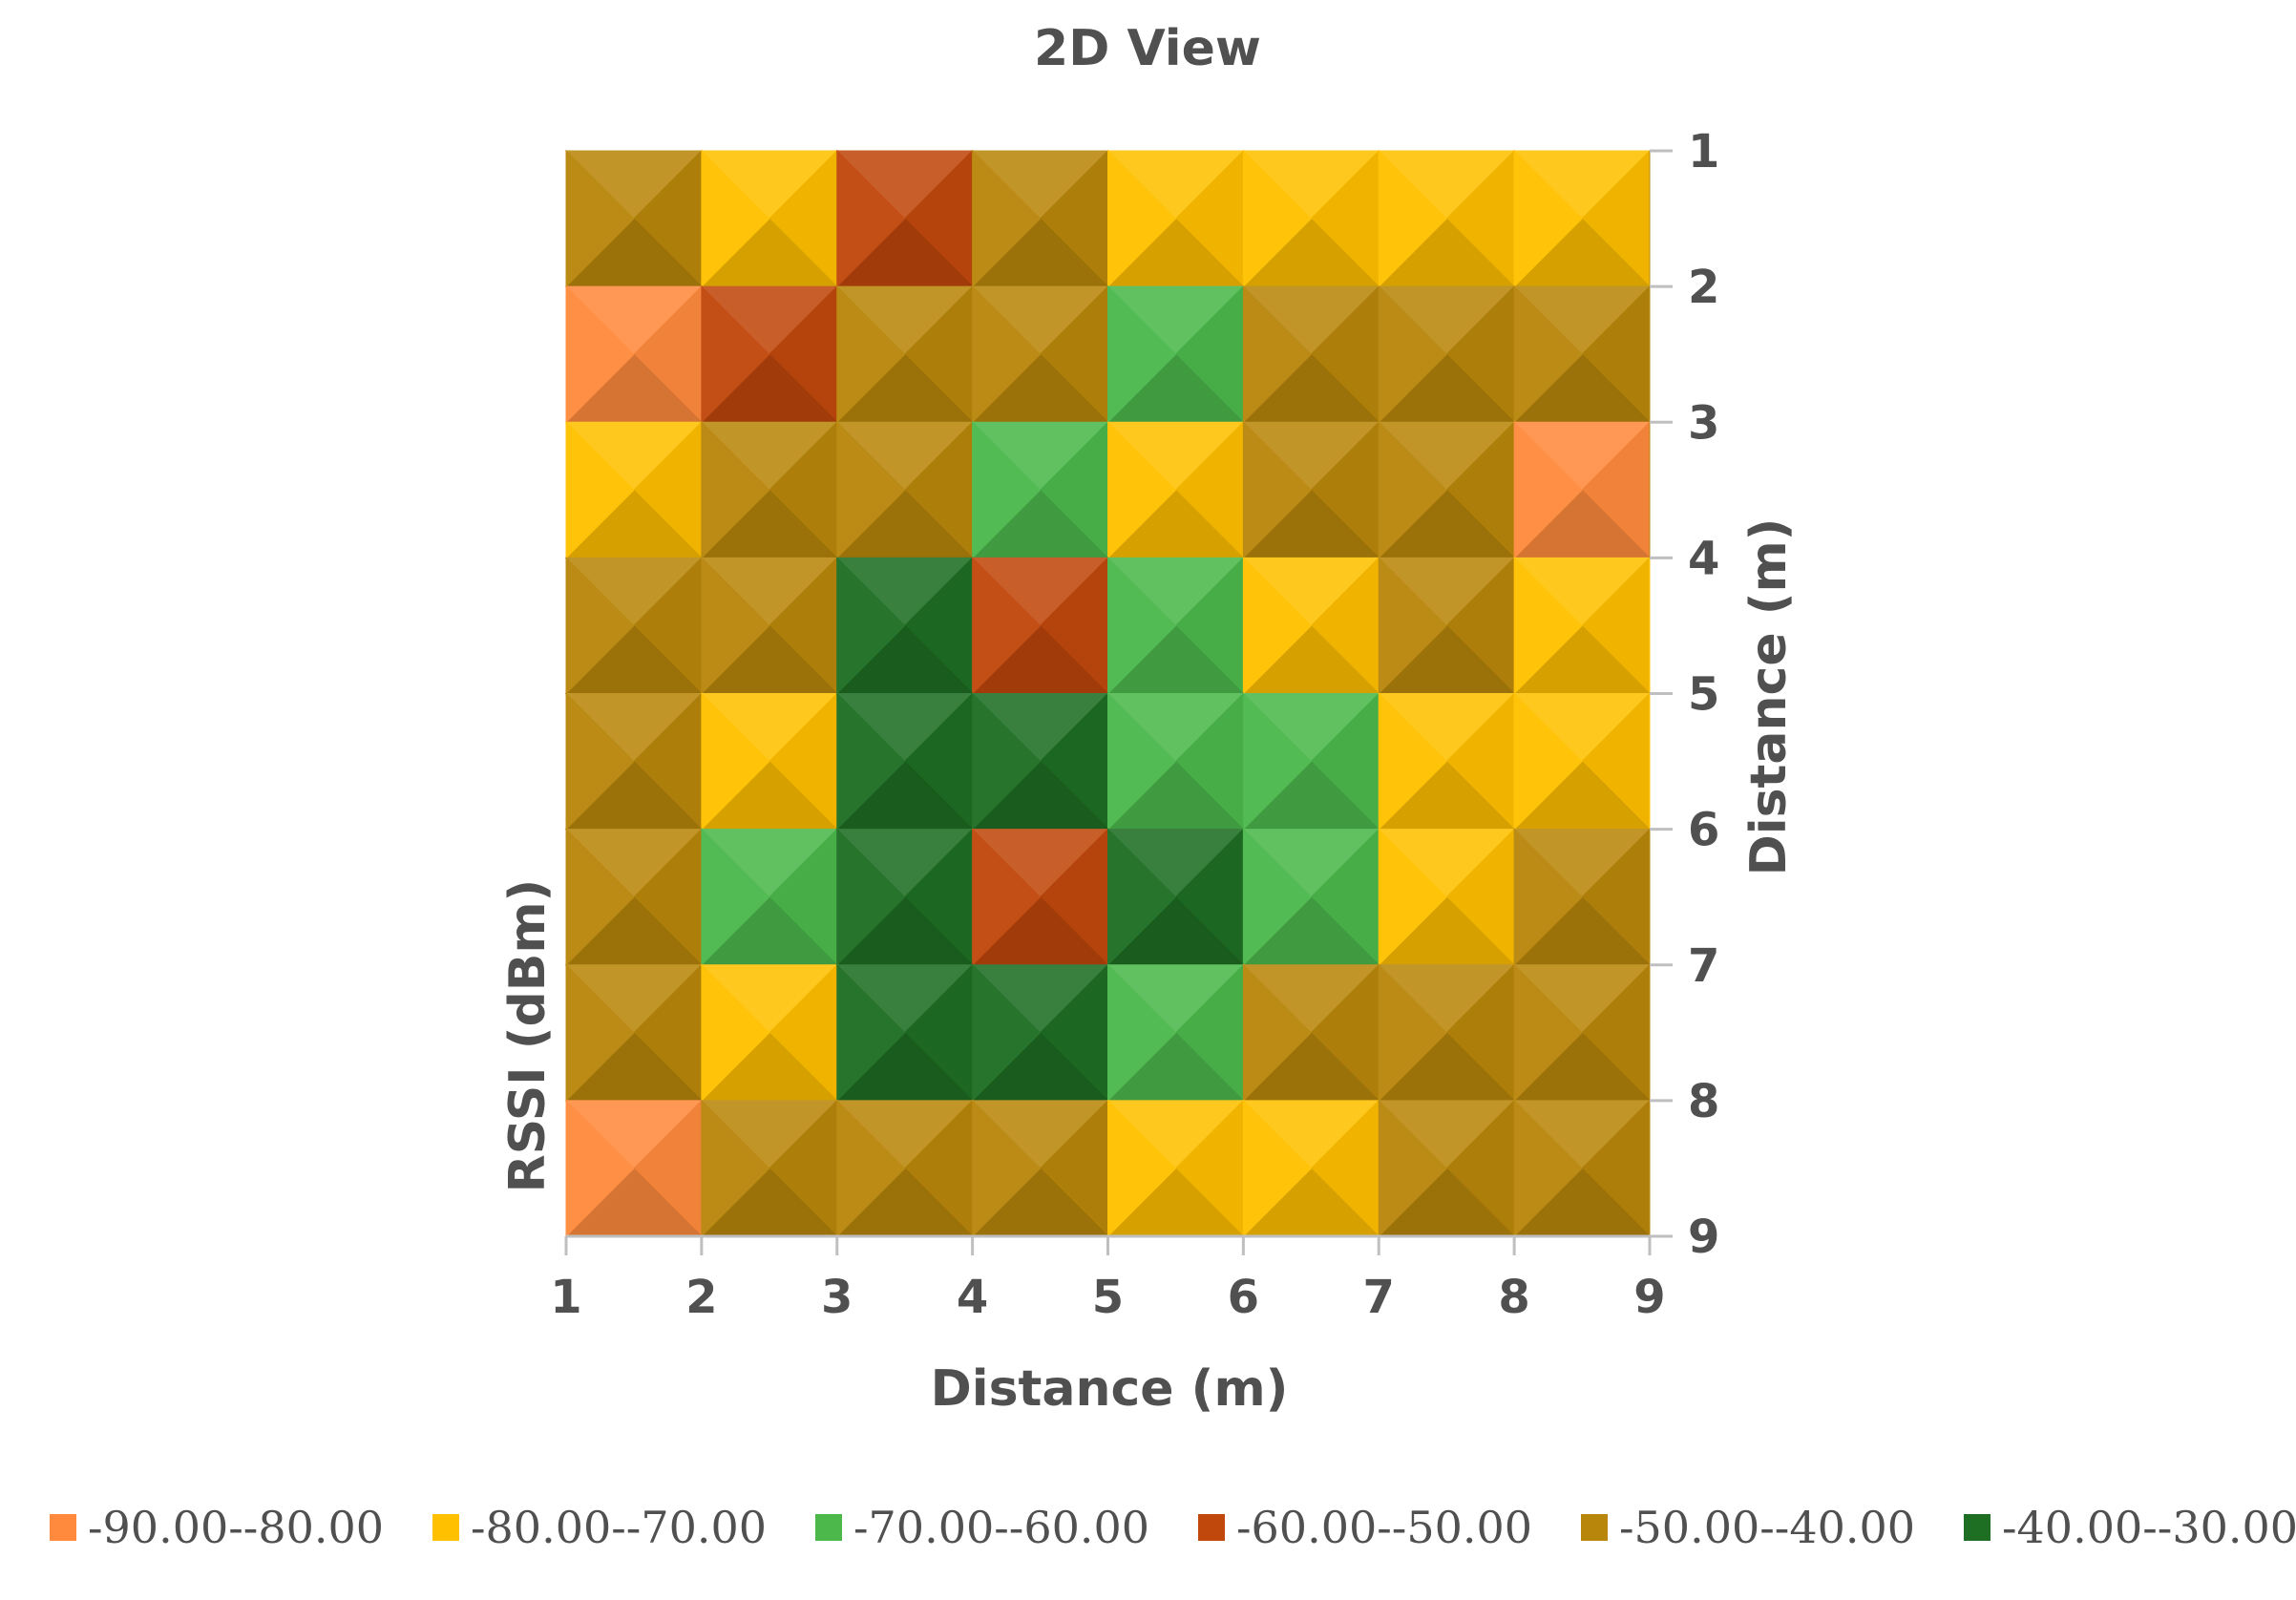 Image resolution: width=2296 pixels, height=1600 pixels. What do you see at coordinates (217, 1527) in the screenshot?
I see `legend-item: -90.00--80.00` at bounding box center [217, 1527].